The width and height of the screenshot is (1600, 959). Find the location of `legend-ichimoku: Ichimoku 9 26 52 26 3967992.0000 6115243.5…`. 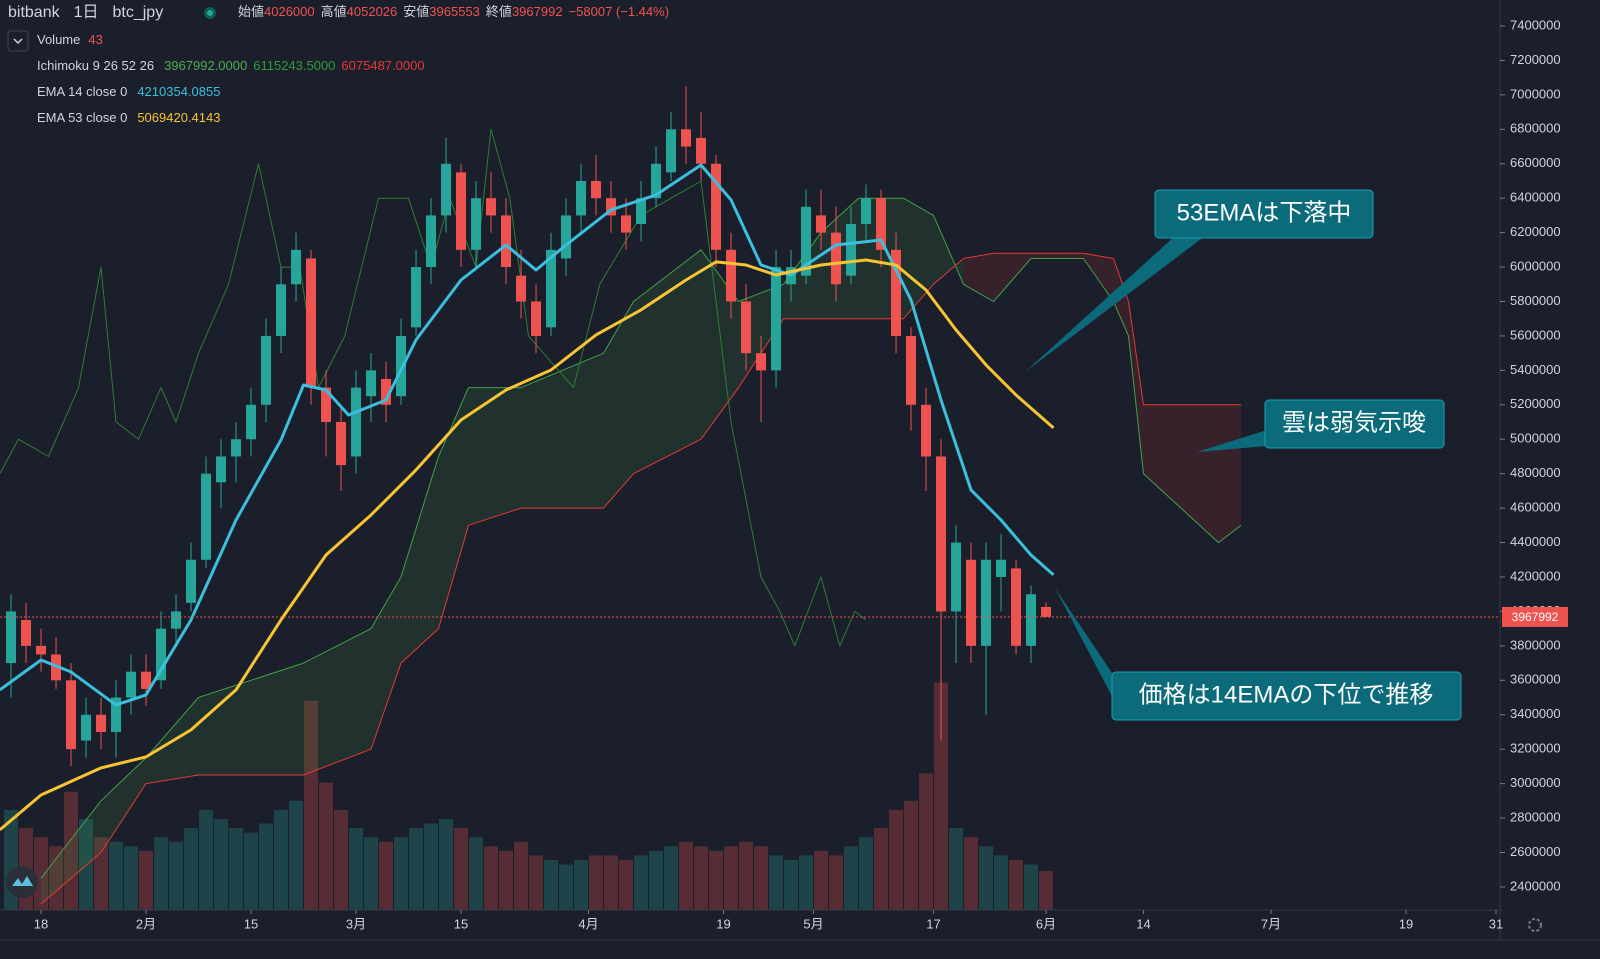

legend-ichimoku: Ichimoku 9 26 52 26 3967992.0000 6115243.5… is located at coordinates (231, 65).